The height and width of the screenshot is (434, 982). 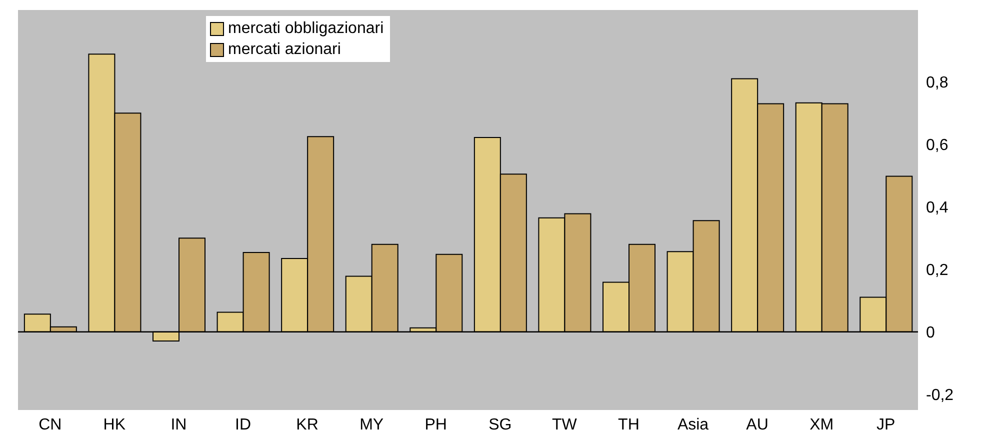 What do you see at coordinates (114, 425) in the screenshot?
I see `x-tick-label: HK` at bounding box center [114, 425].